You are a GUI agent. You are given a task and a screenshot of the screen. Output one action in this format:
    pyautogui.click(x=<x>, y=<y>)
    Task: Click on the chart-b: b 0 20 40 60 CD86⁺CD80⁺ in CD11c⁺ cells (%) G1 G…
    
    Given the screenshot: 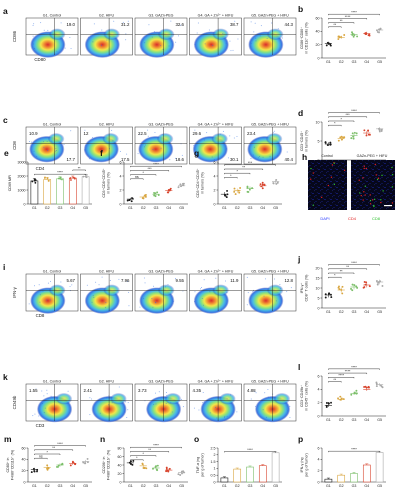 What is the action you would take?
    pyautogui.click(x=342, y=34)
    